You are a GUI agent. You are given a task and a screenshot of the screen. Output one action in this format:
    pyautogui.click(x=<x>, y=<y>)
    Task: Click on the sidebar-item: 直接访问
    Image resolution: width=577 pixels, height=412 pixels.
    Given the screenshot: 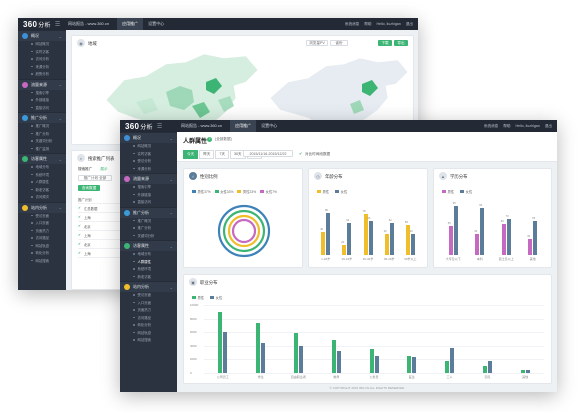 What is the action you would take?
    pyautogui.click(x=42, y=109)
    